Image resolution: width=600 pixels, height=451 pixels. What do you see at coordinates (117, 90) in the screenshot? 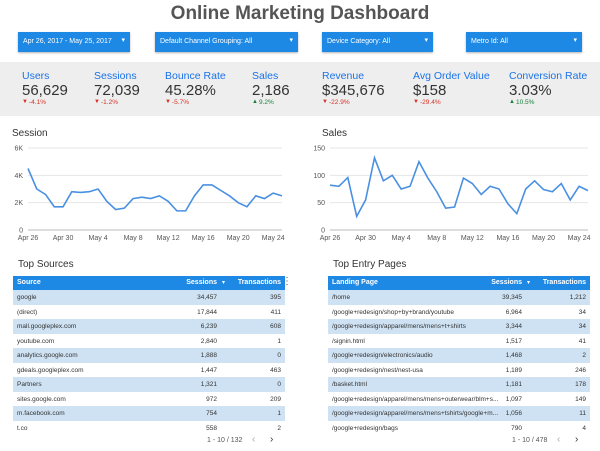
I see `kpi-value: 72,039` at bounding box center [117, 90].